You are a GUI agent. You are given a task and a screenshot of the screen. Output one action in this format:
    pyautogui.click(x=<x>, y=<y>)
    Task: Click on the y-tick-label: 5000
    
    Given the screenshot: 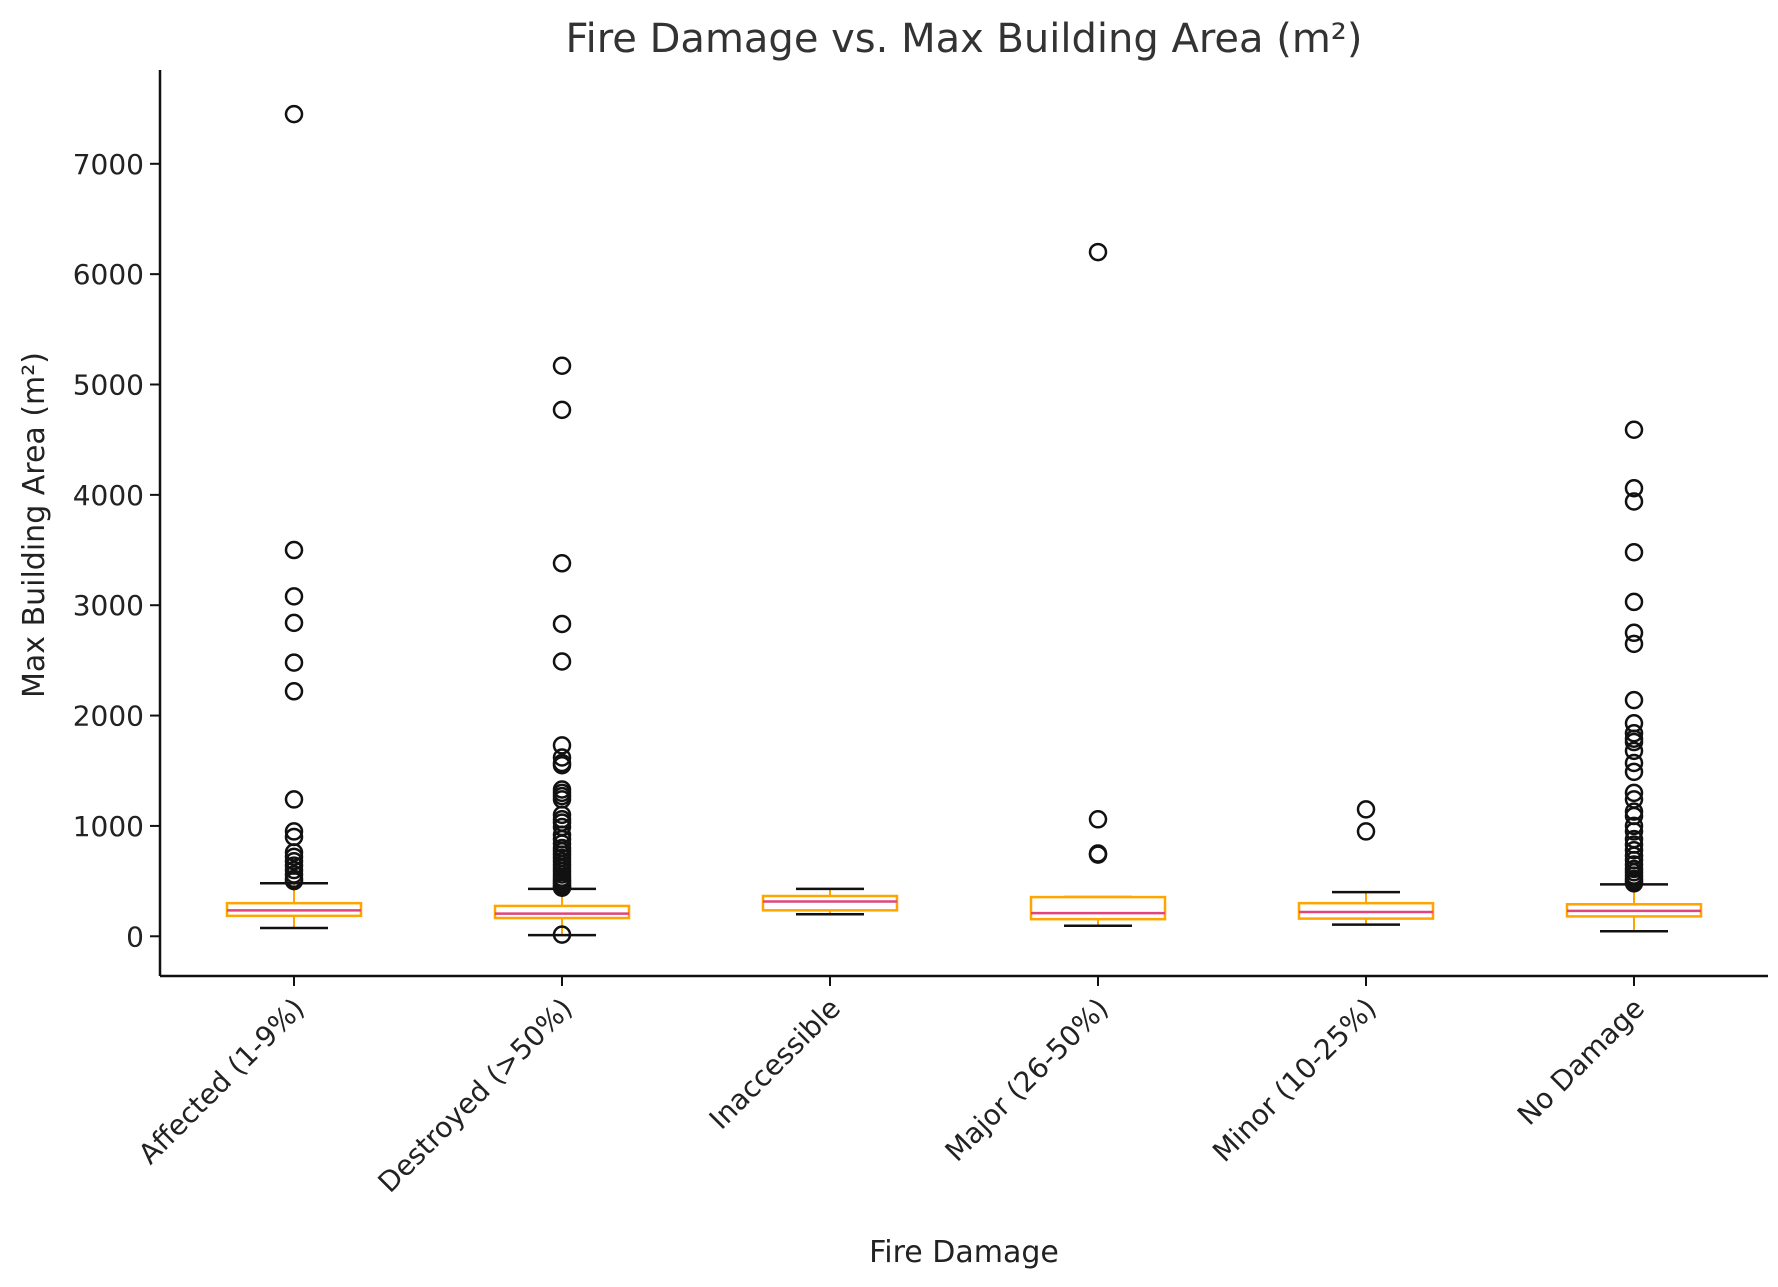 What is the action you would take?
    pyautogui.click(x=108, y=385)
    